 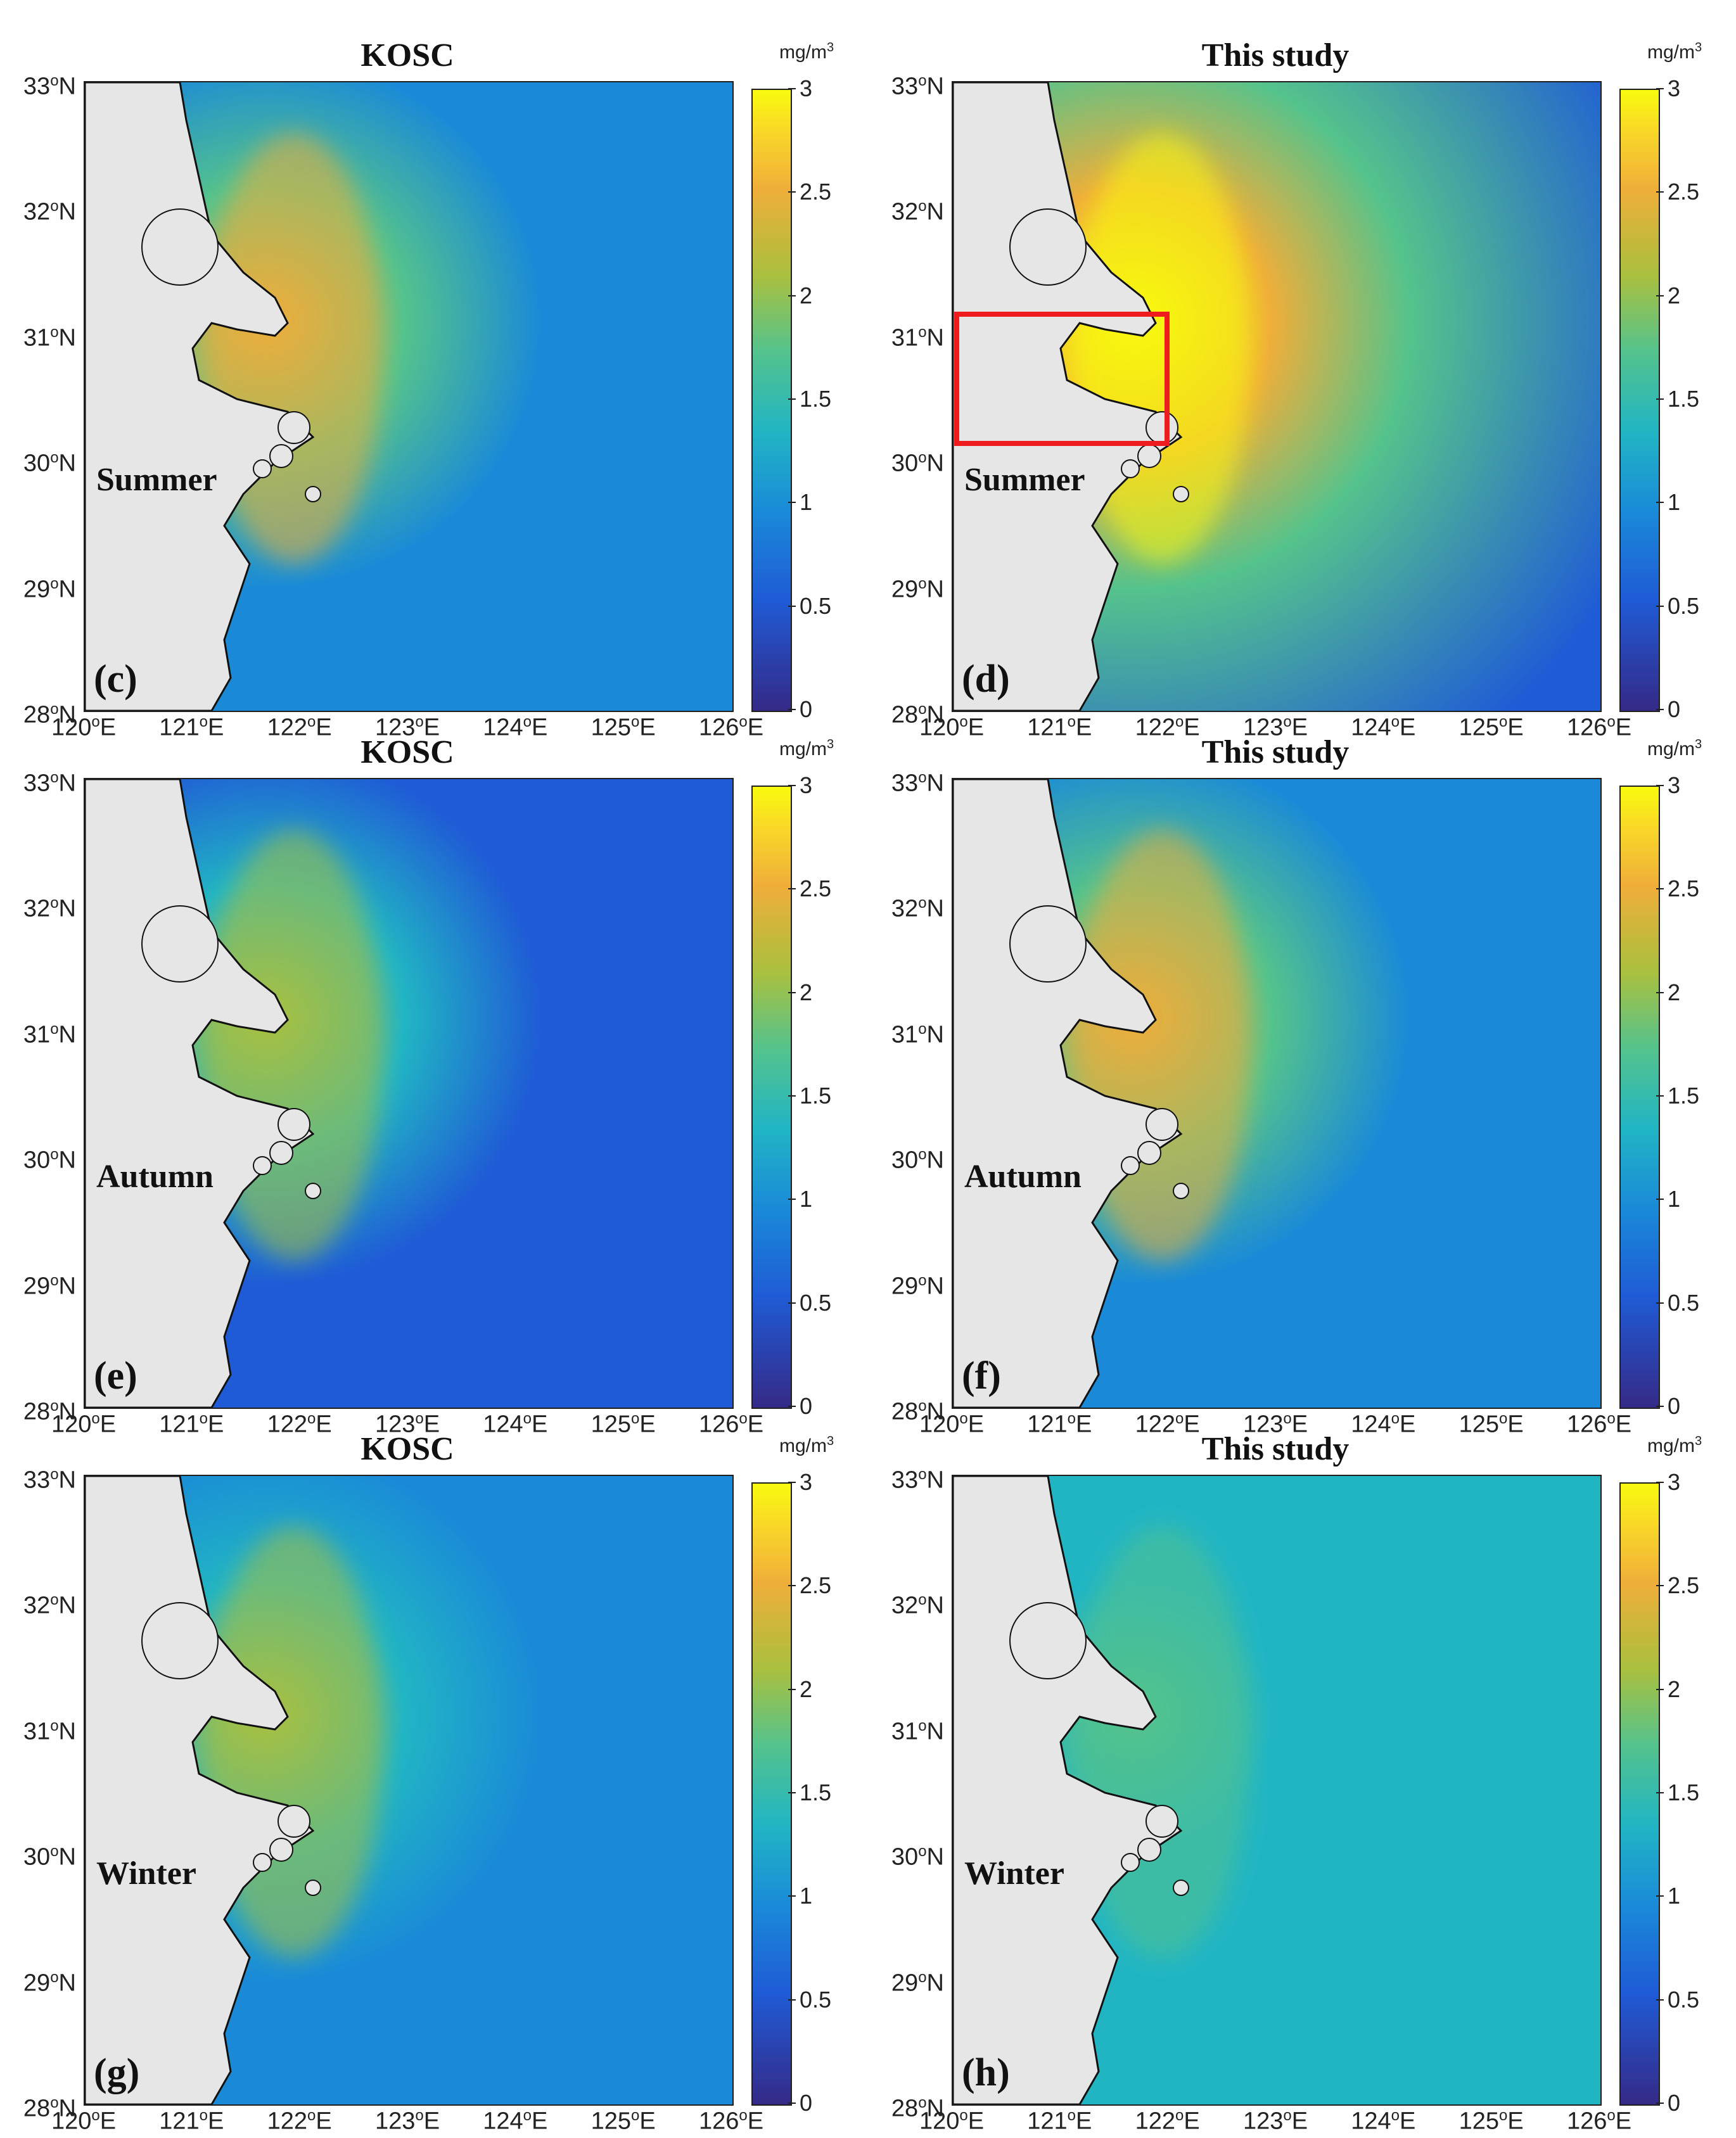 What do you see at coordinates (146, 1873) in the screenshot?
I see `season-label: Winter` at bounding box center [146, 1873].